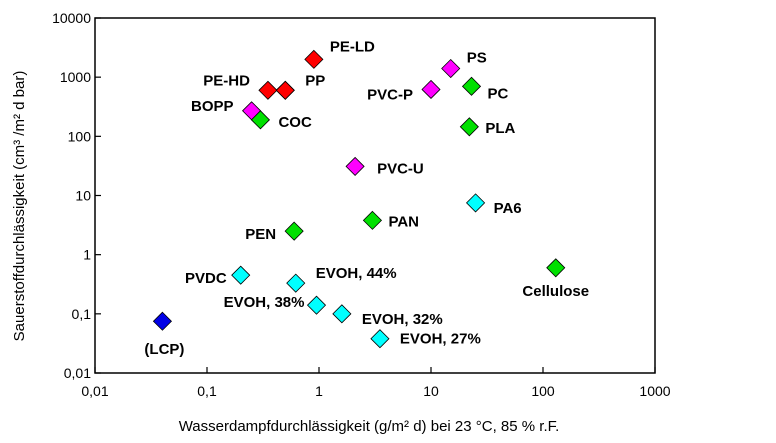 This screenshot has width=776, height=443. I want to click on data-point-label: PC, so click(498, 93).